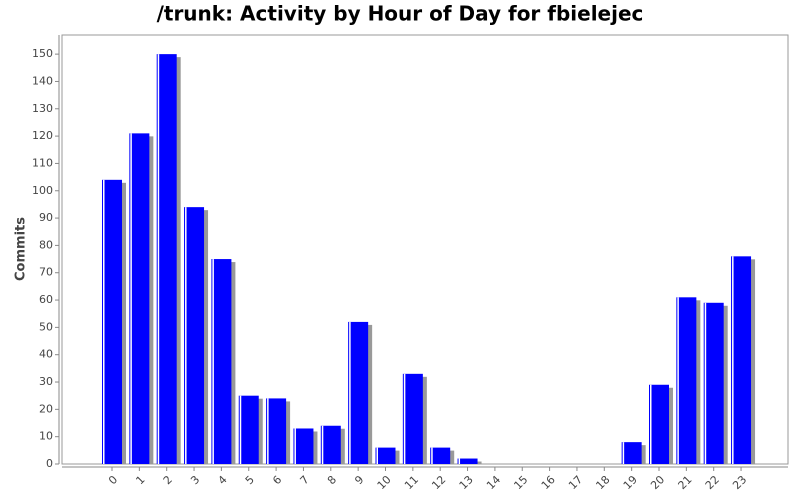  Describe the element at coordinates (113, 480) in the screenshot. I see `x-tick-label: 0` at that location.